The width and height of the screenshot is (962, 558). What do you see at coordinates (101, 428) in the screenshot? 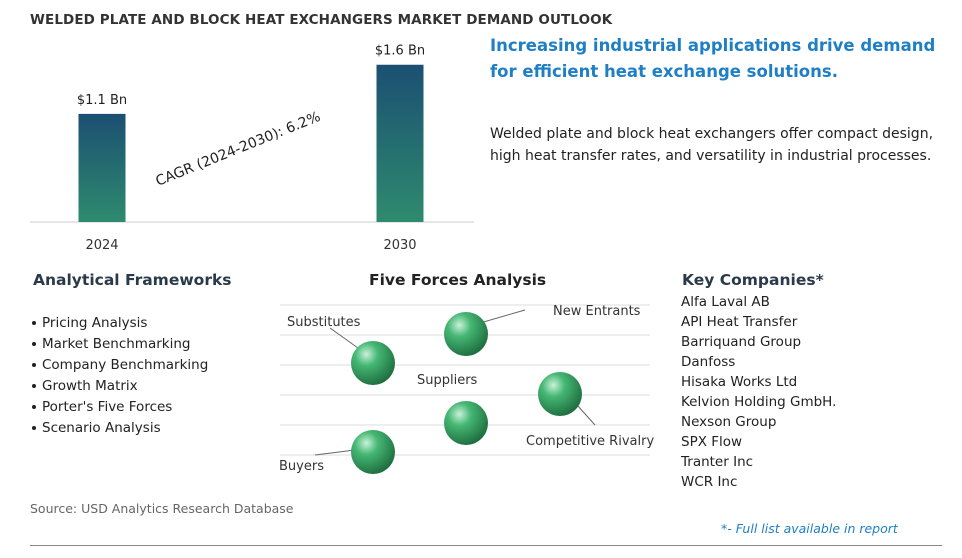
I see `framework-item-label: Scenario Analysis` at bounding box center [101, 428].